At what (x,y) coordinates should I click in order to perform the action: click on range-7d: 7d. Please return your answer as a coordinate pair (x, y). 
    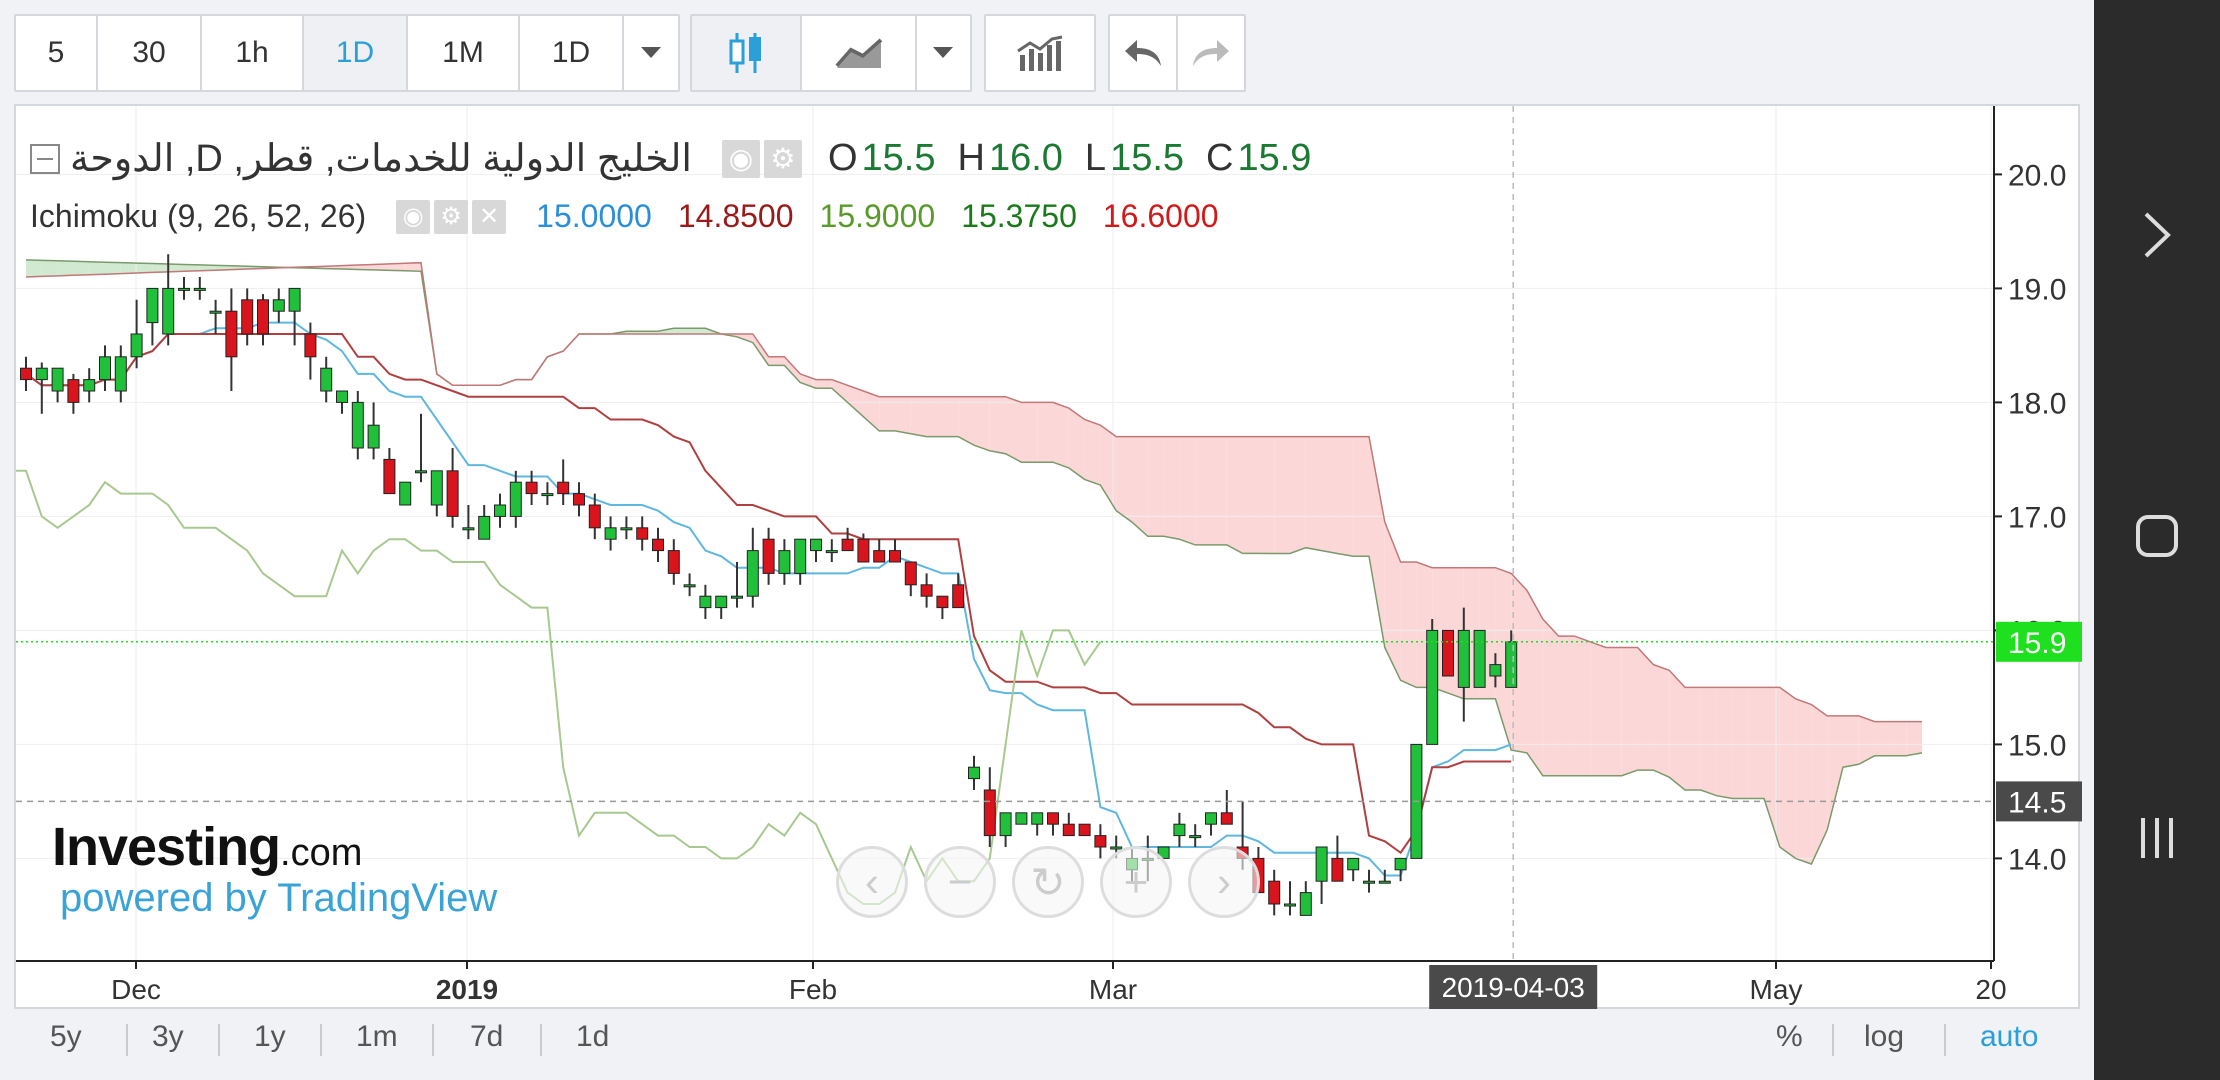
    Looking at the image, I should click on (487, 1036).